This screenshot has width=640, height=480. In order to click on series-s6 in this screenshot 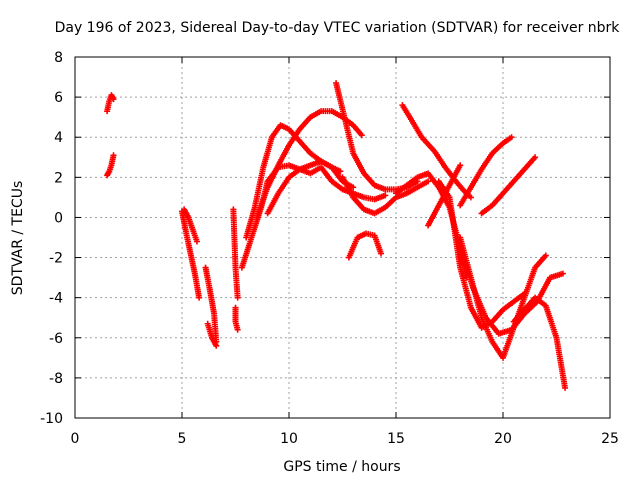, I will do `click(212, 334)`.